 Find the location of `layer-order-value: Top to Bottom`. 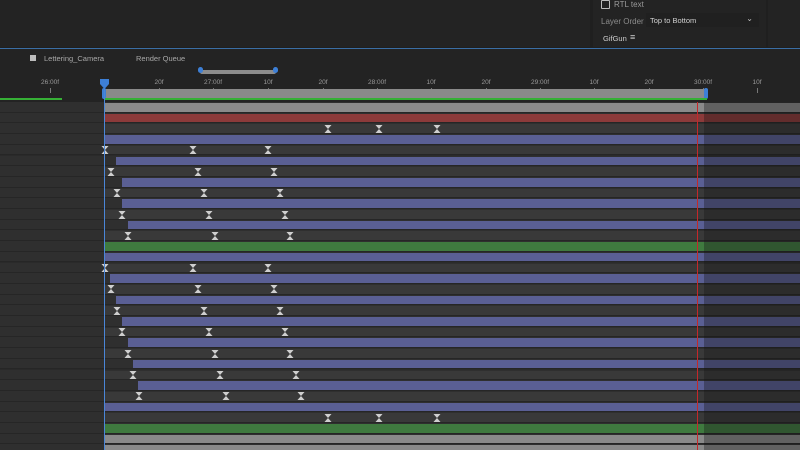

layer-order-value: Top to Bottom is located at coordinates (673, 20).